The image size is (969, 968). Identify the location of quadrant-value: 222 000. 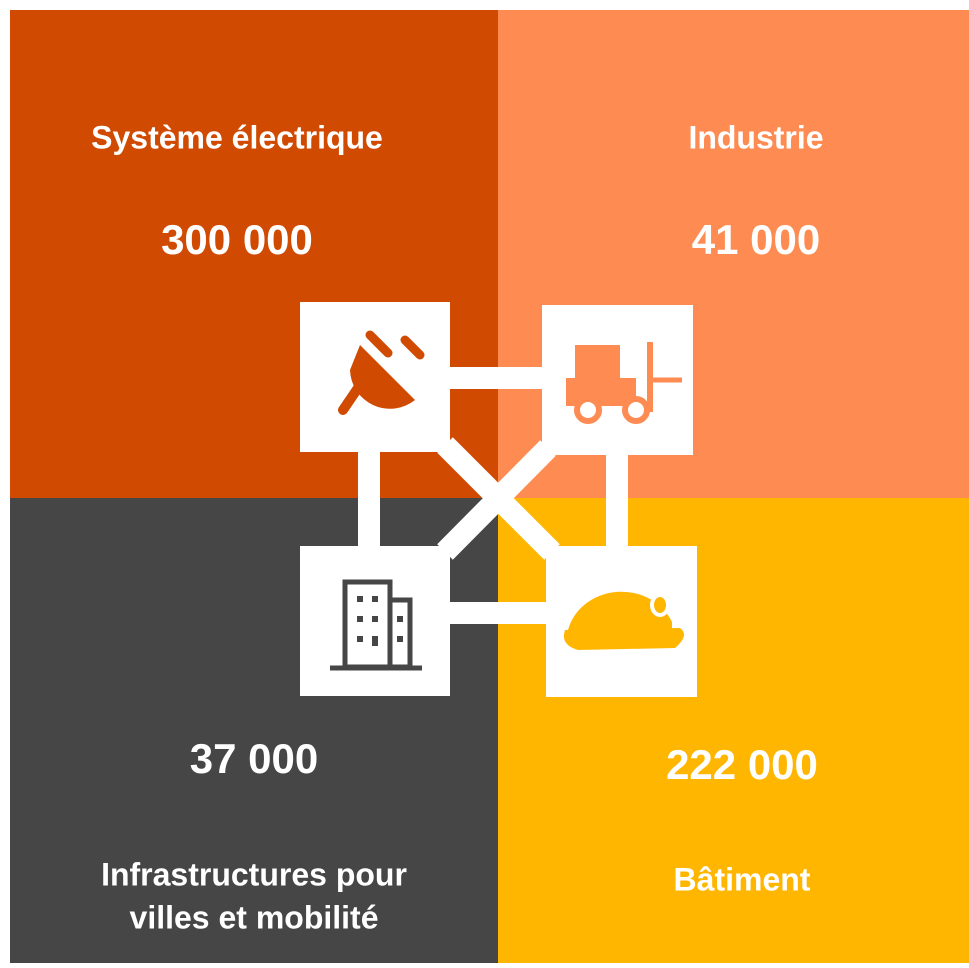
(742, 764).